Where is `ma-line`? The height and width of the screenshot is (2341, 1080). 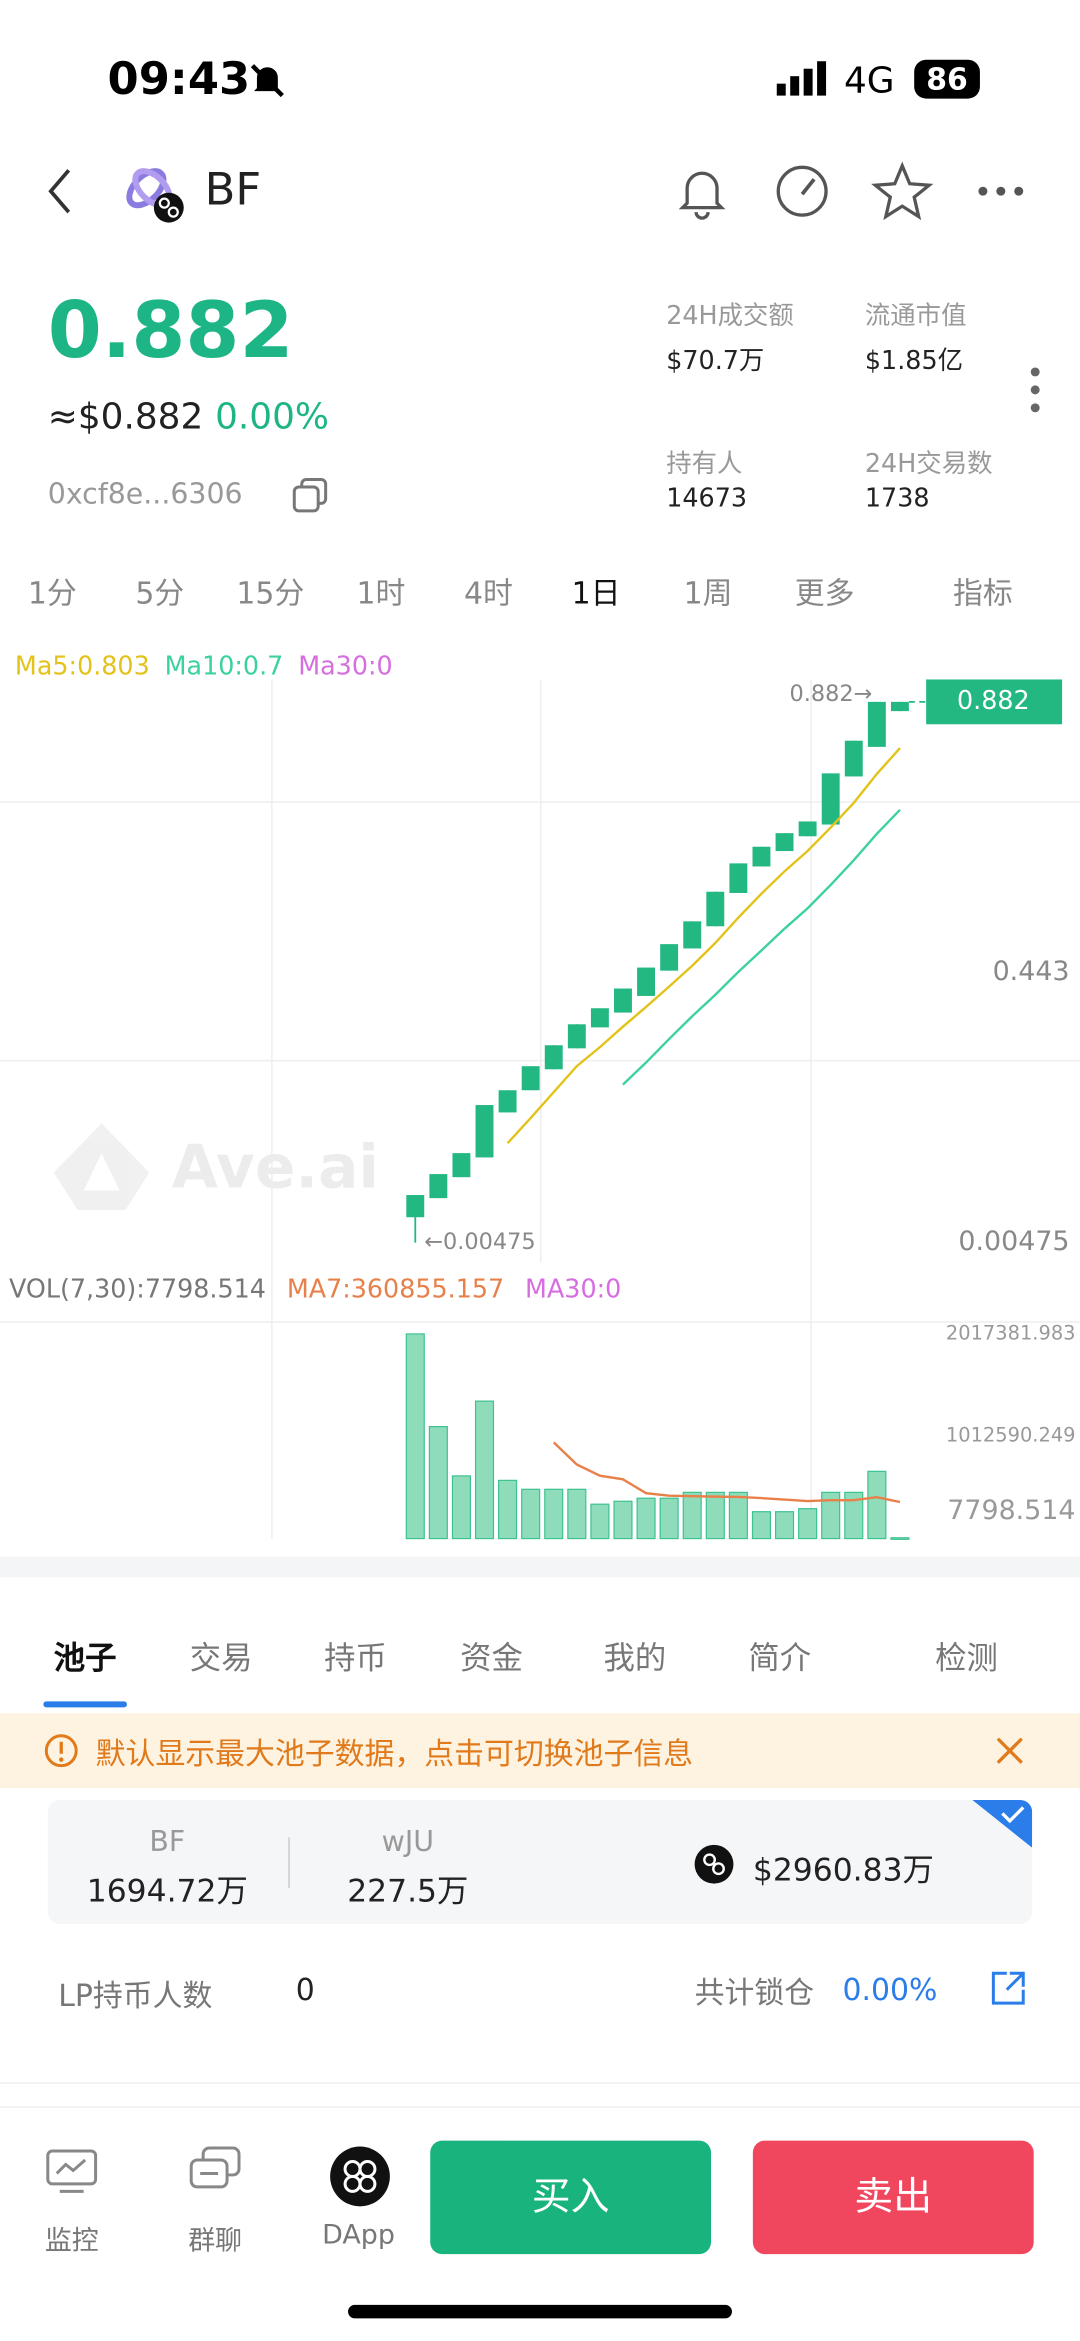
ma-line is located at coordinates (761, 947).